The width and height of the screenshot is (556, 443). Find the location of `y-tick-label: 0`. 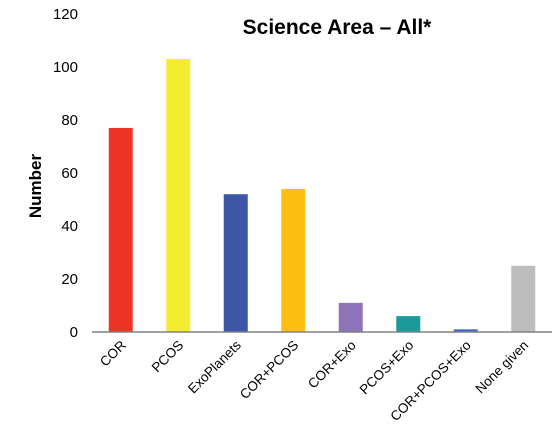

y-tick-label: 0 is located at coordinates (74, 332).